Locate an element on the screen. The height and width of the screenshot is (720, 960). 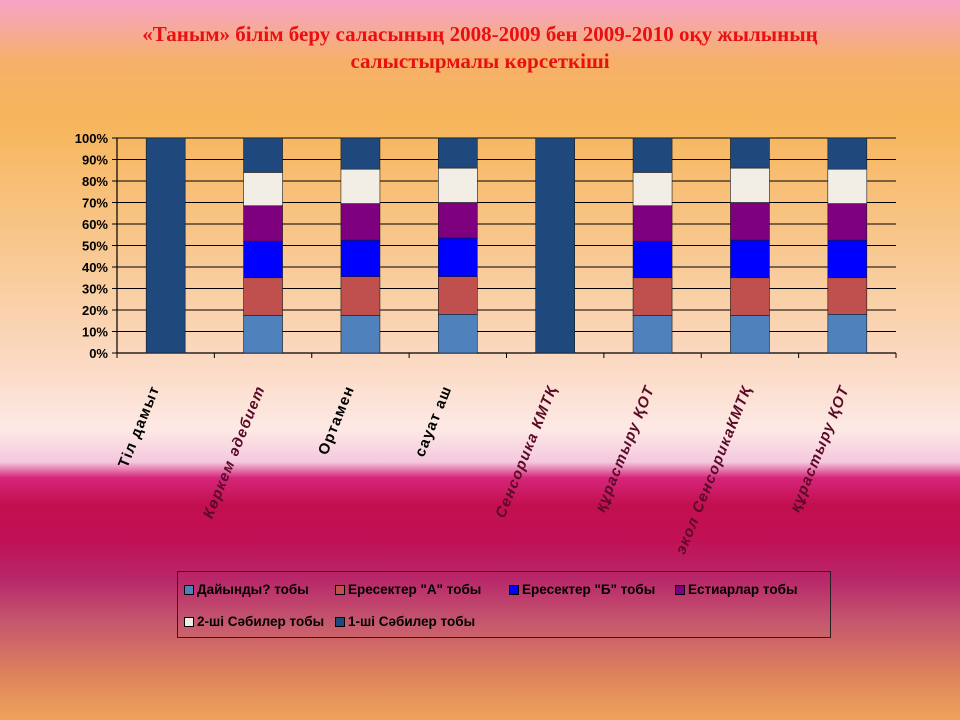
bar-segment-s6-c5 is located at coordinates (555, 245).